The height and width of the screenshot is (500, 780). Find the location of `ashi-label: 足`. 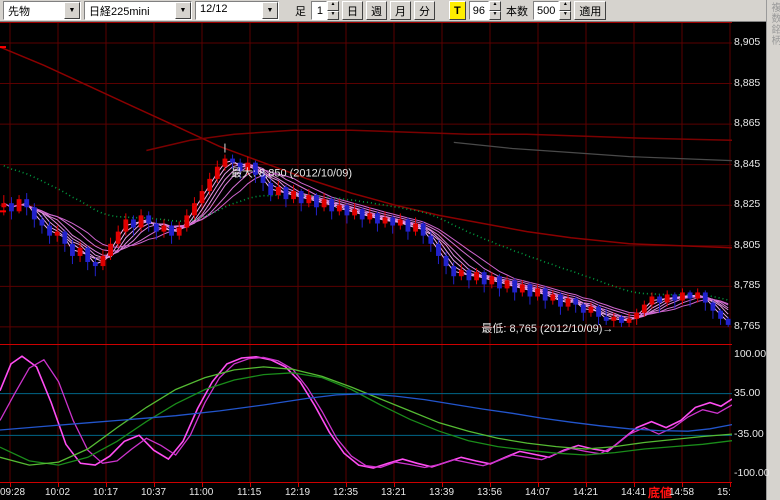

ashi-label: 足 is located at coordinates (300, 11).